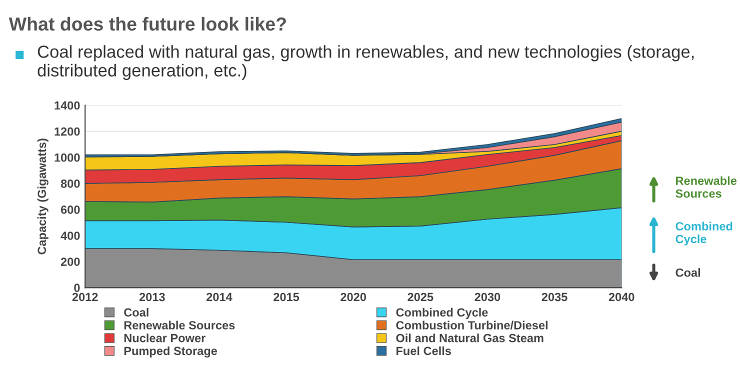 The width and height of the screenshot is (740, 376). Describe the element at coordinates (287, 297) in the screenshot. I see `x-tick-label: 2015` at that location.